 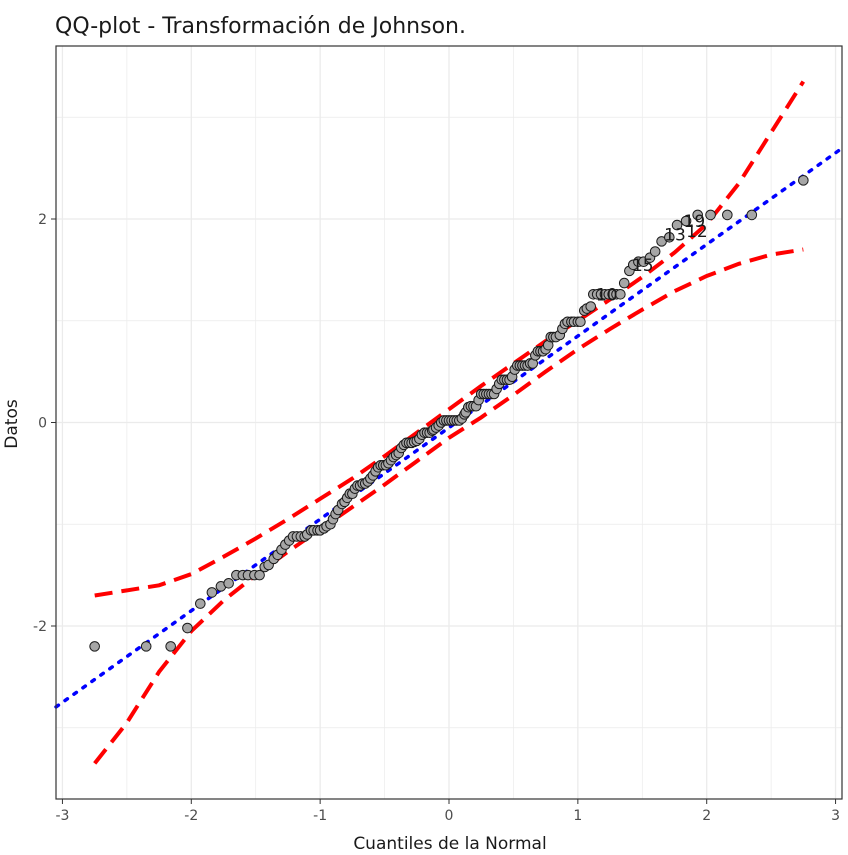 I want to click on y-tick-label: -2, so click(x=40, y=627).